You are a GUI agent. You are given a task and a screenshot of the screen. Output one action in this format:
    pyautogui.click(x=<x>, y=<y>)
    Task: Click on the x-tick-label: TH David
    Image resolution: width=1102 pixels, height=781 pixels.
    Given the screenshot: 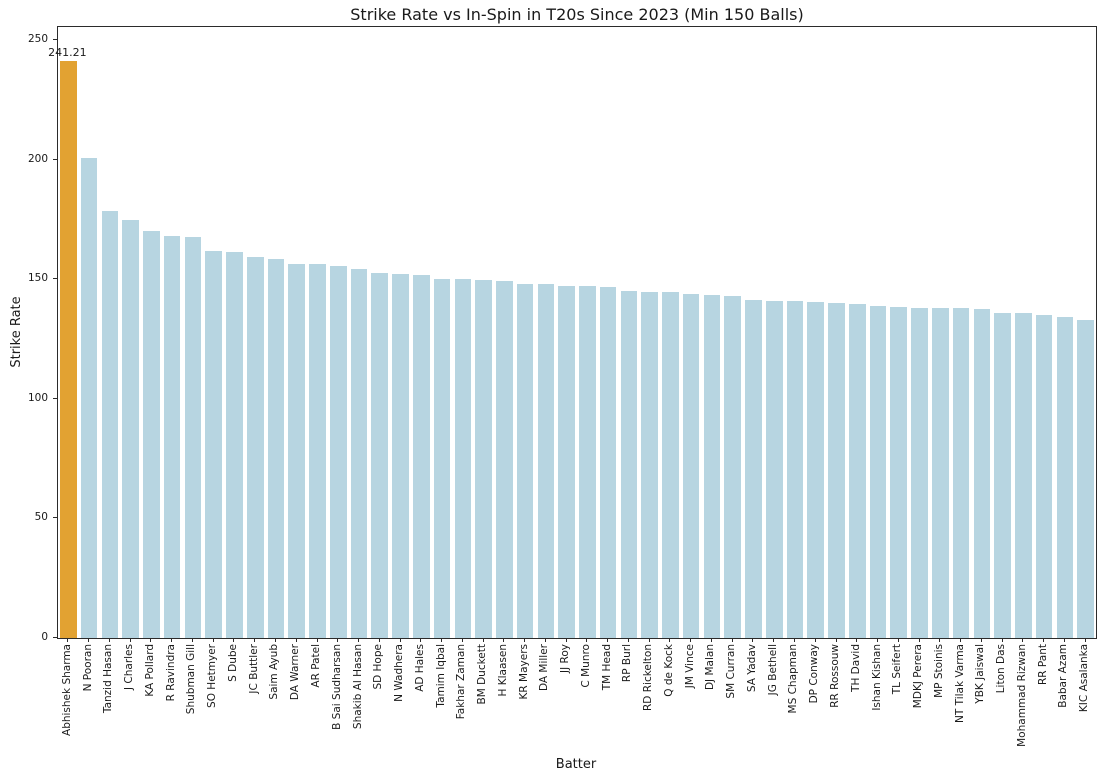 What is the action you would take?
    pyautogui.click(x=855, y=668)
    